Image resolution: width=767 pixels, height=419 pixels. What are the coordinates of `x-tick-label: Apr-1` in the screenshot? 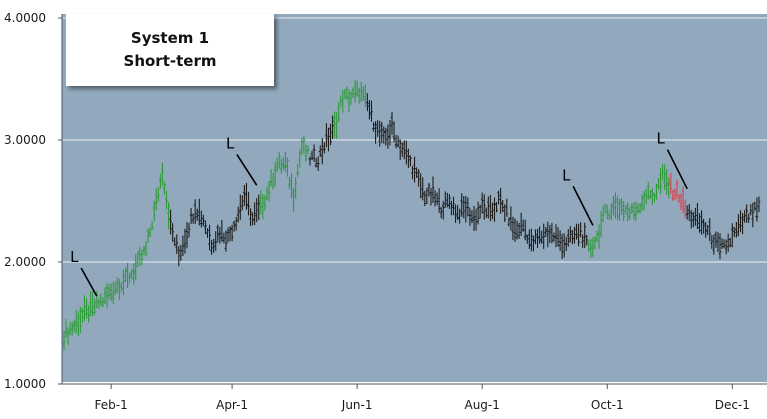 It's located at (232, 405).